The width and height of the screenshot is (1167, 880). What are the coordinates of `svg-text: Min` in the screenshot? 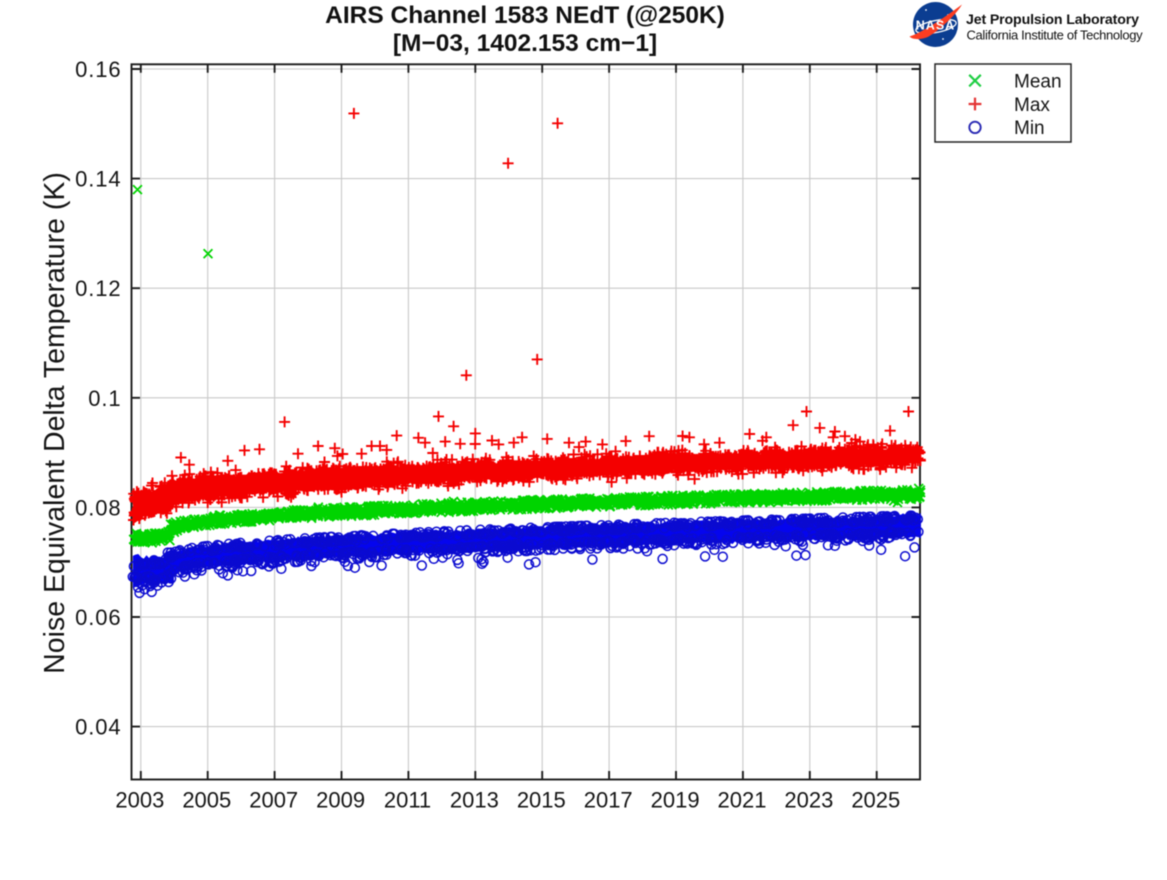 It's located at (1029, 128).